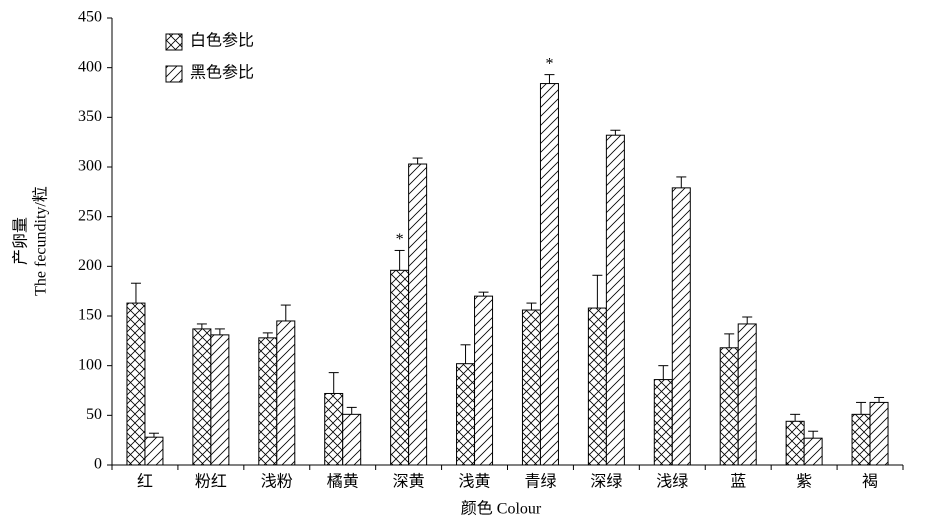 The width and height of the screenshot is (931, 529). What do you see at coordinates (94, 414) in the screenshot?
I see `y-tick-label: 50` at bounding box center [94, 414].